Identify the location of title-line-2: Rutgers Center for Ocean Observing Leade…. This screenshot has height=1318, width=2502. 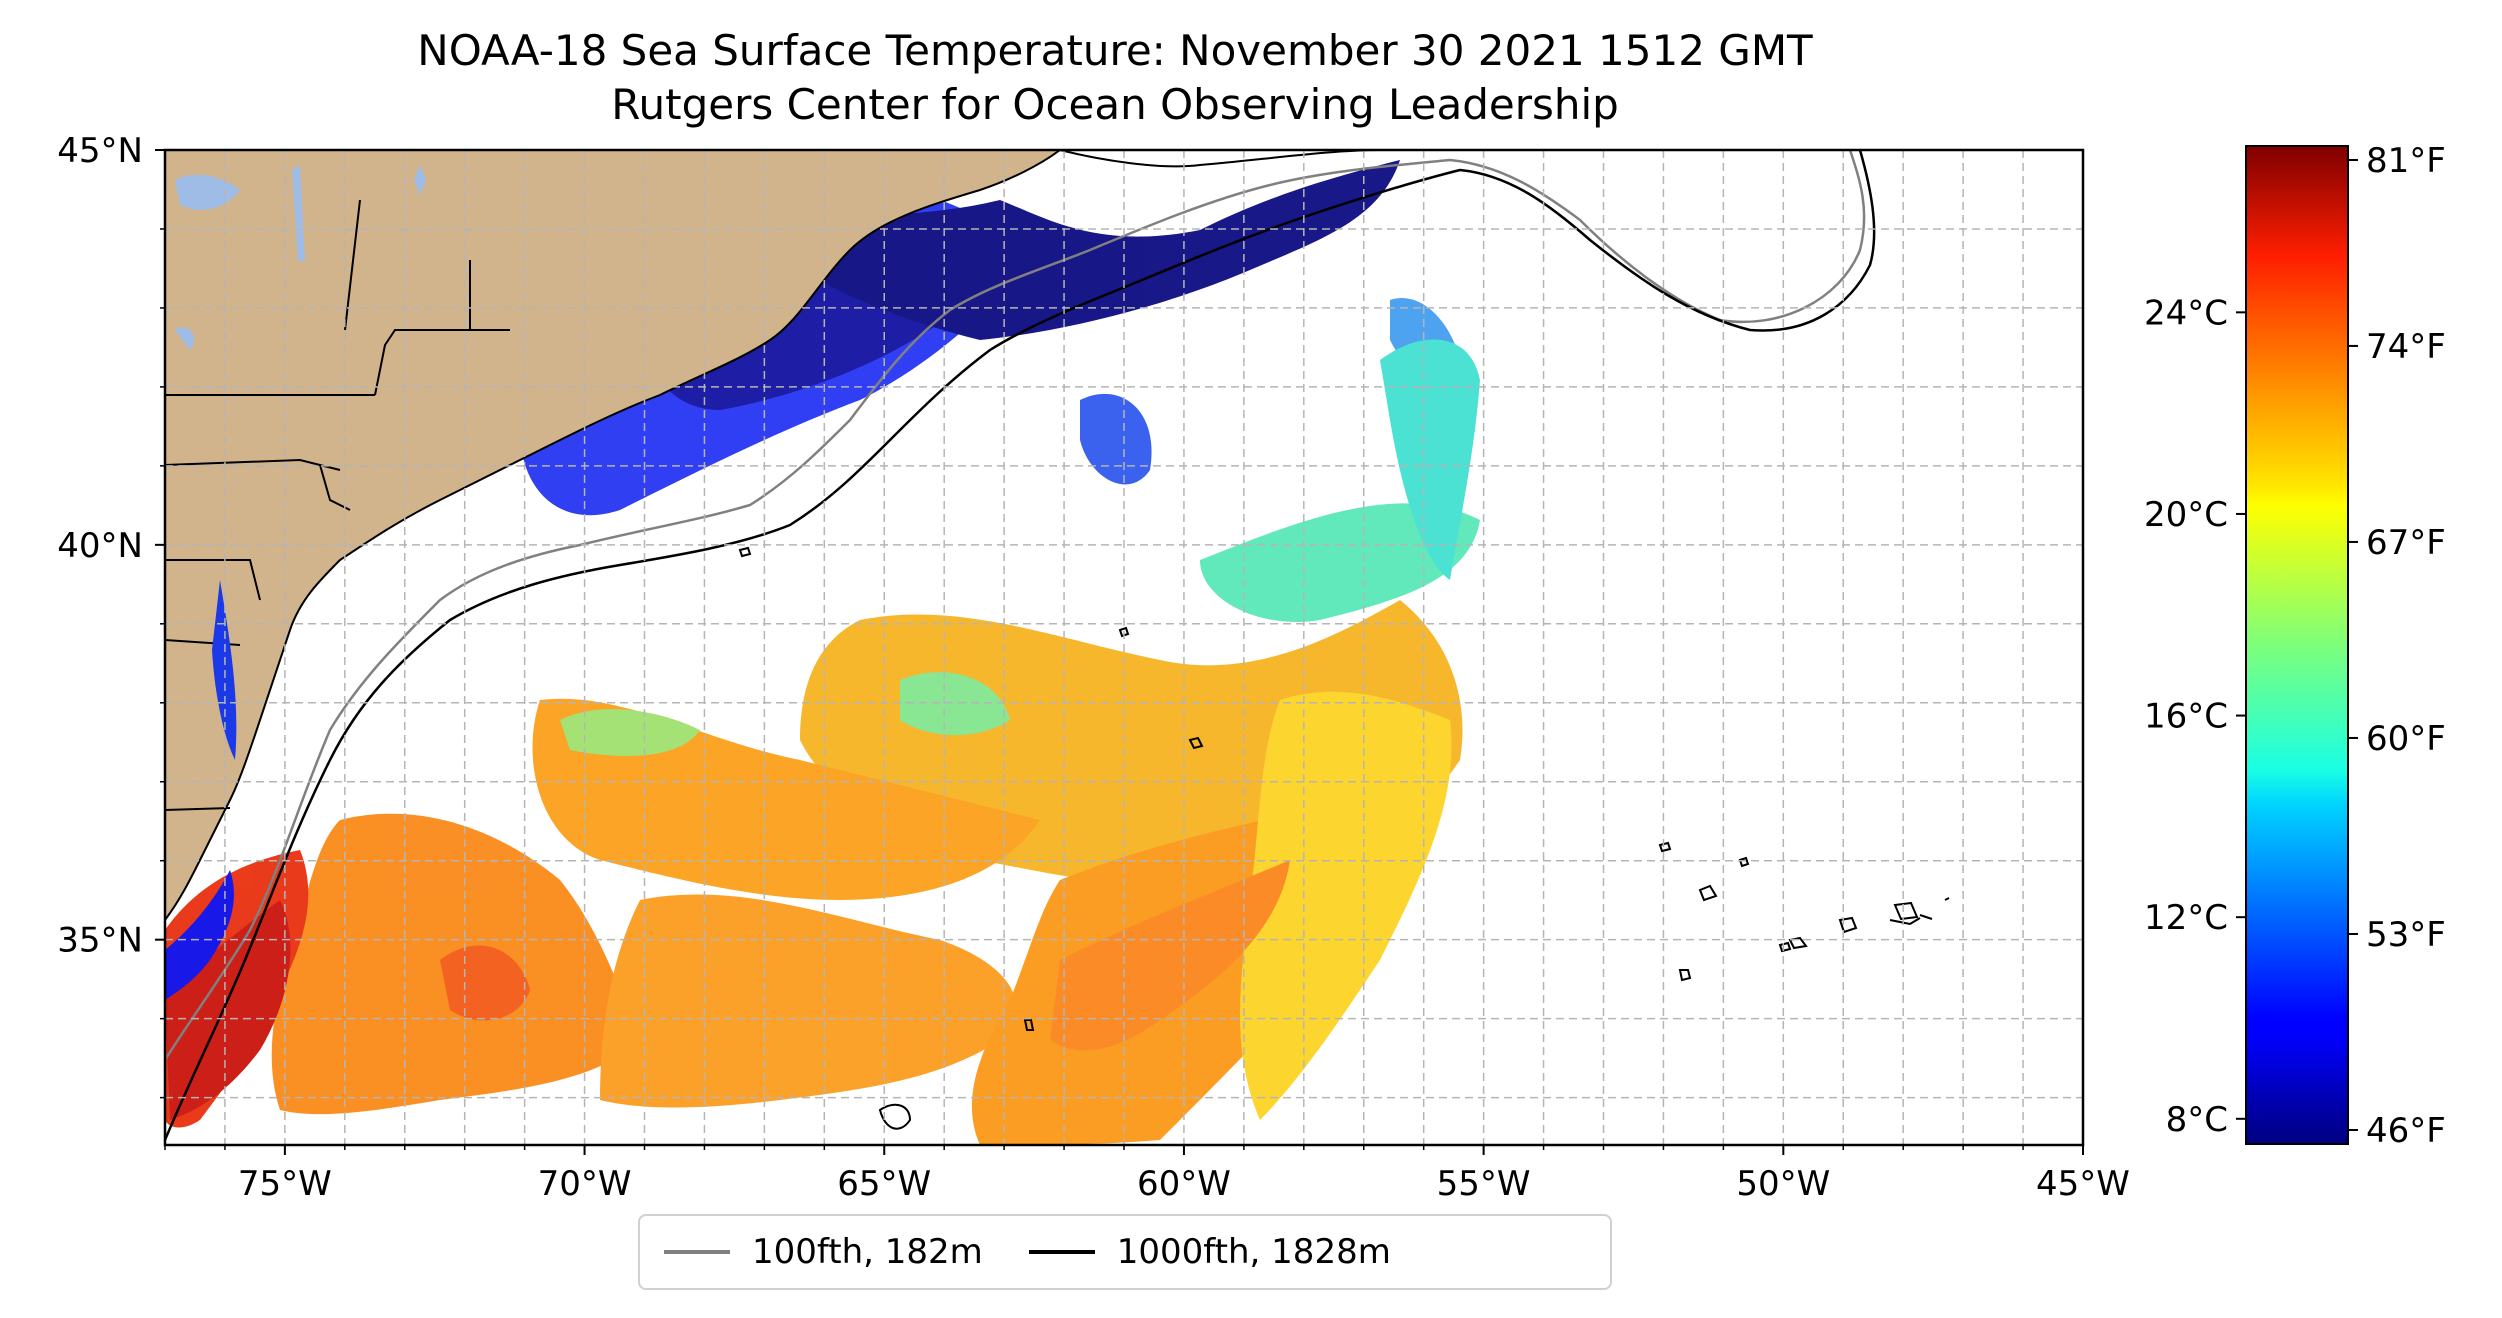
(1115, 104).